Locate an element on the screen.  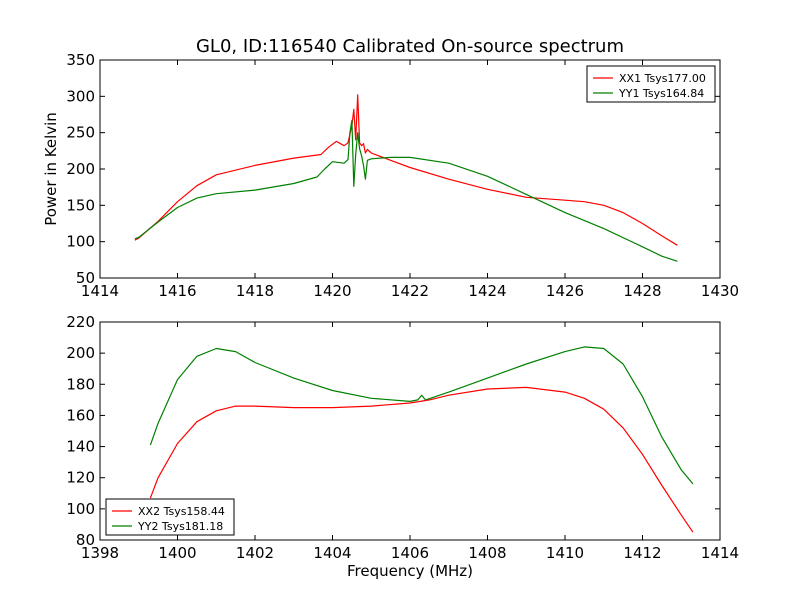
x-tick-label: 1424 is located at coordinates (487, 291).